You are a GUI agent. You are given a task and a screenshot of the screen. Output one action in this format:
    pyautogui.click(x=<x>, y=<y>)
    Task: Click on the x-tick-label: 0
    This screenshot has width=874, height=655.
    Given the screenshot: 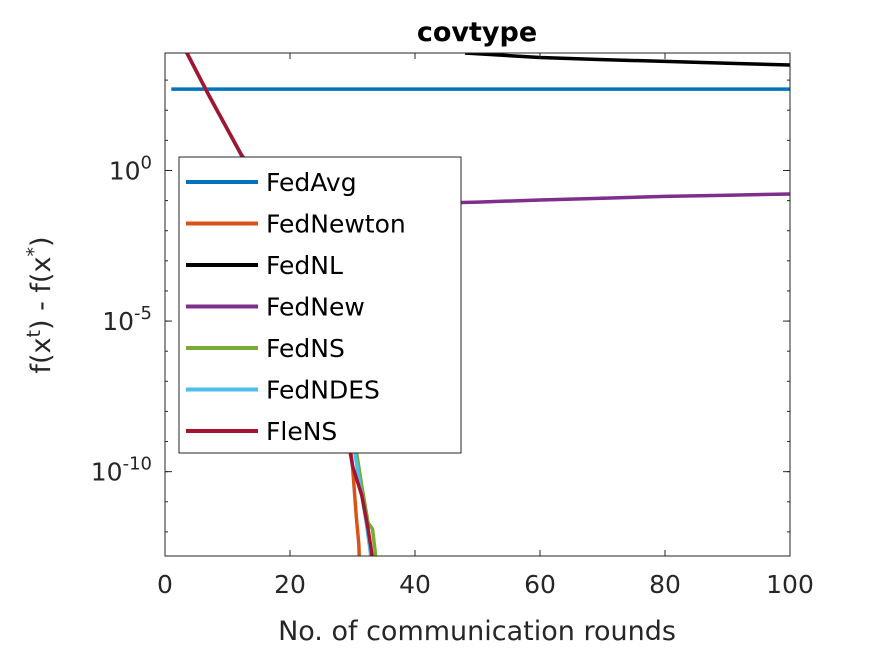 What is the action you would take?
    pyautogui.click(x=165, y=584)
    